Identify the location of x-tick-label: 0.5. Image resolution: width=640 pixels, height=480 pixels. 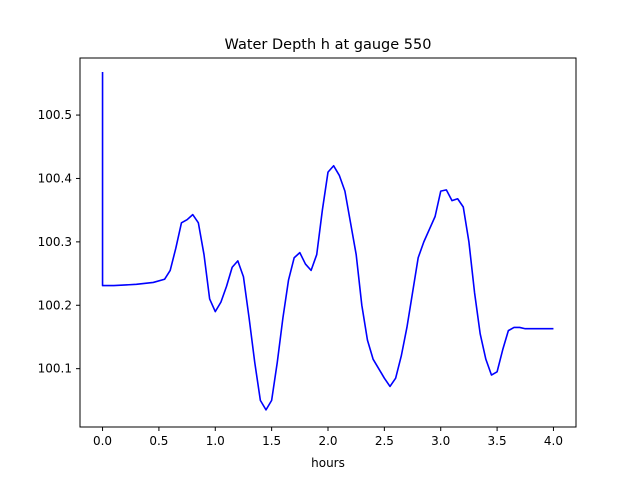
(158, 441).